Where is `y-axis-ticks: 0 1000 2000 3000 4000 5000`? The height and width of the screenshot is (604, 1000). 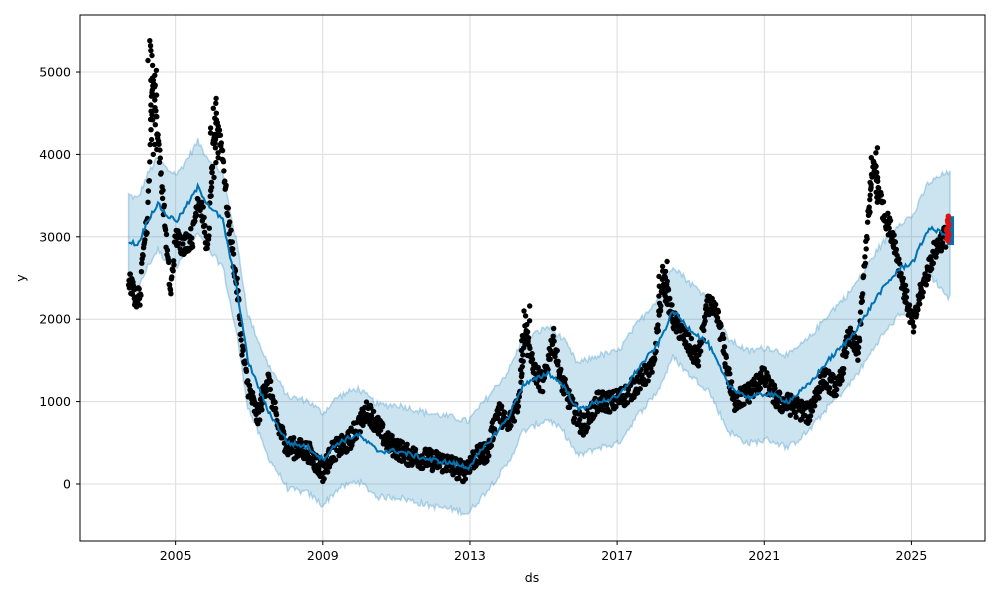
y-axis-ticks: 0 1000 2000 3000 4000 5000 is located at coordinates (59, 278).